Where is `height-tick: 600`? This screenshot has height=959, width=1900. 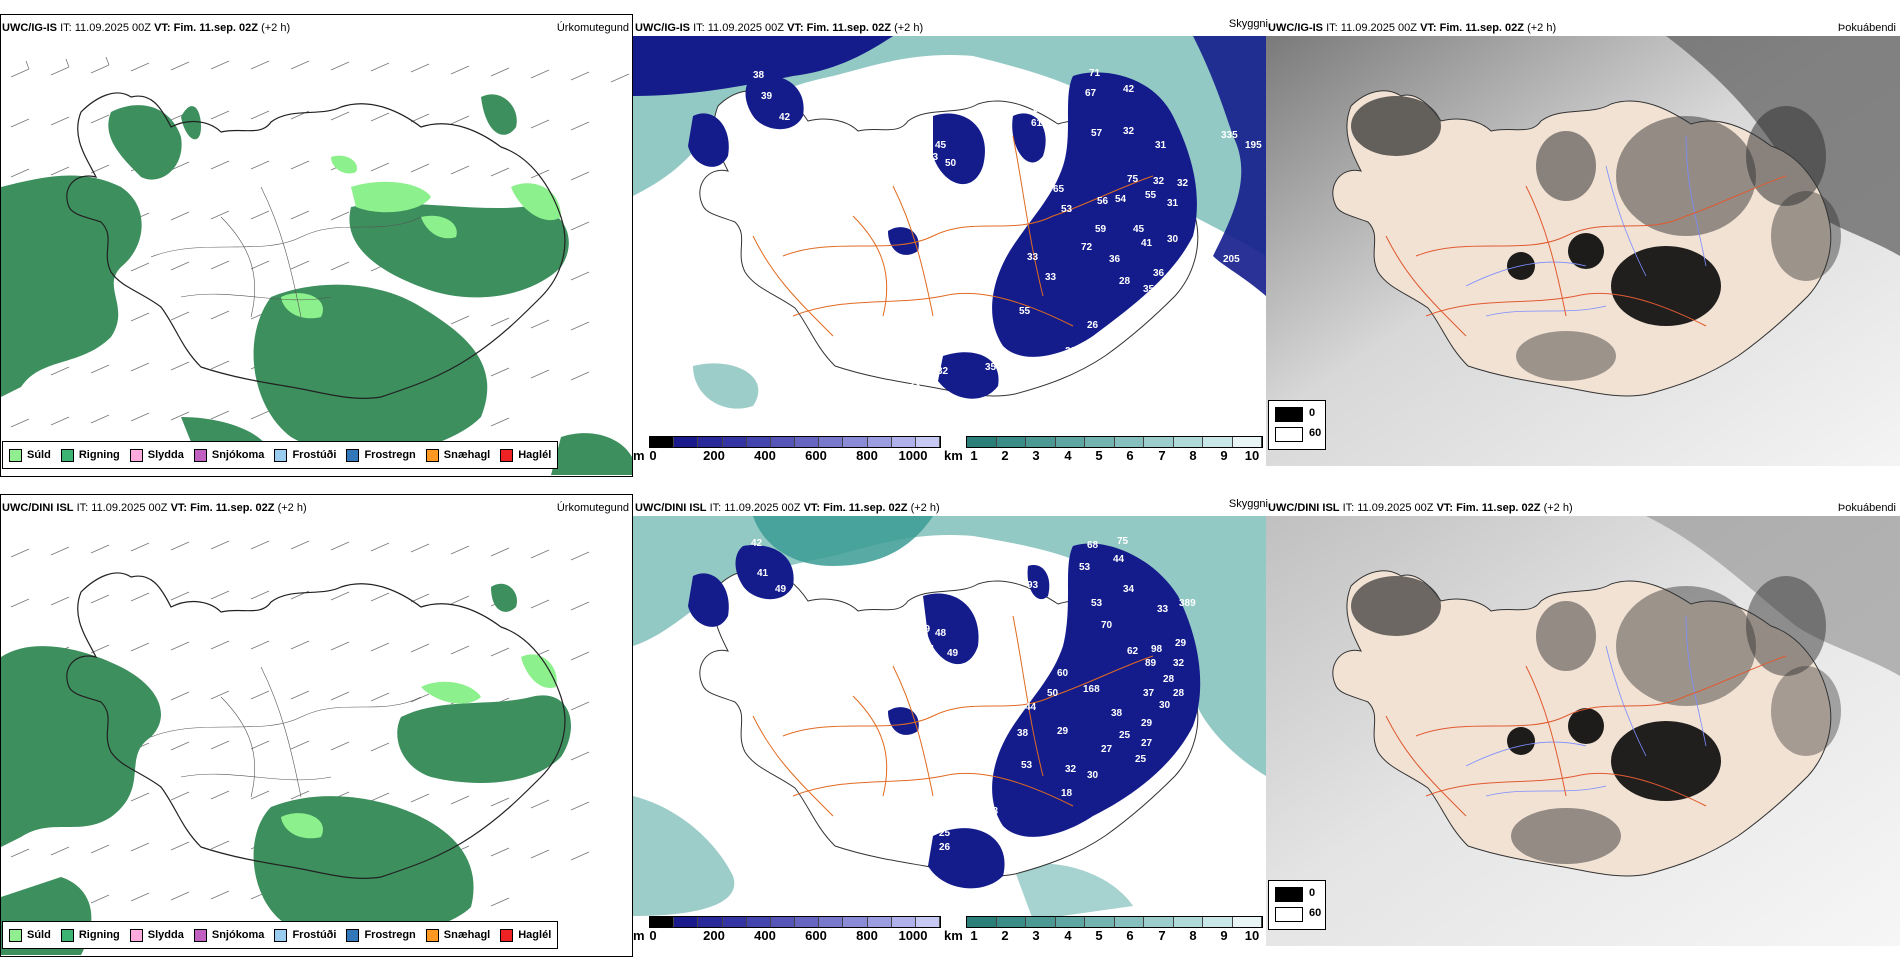 height-tick: 600 is located at coordinates (816, 935).